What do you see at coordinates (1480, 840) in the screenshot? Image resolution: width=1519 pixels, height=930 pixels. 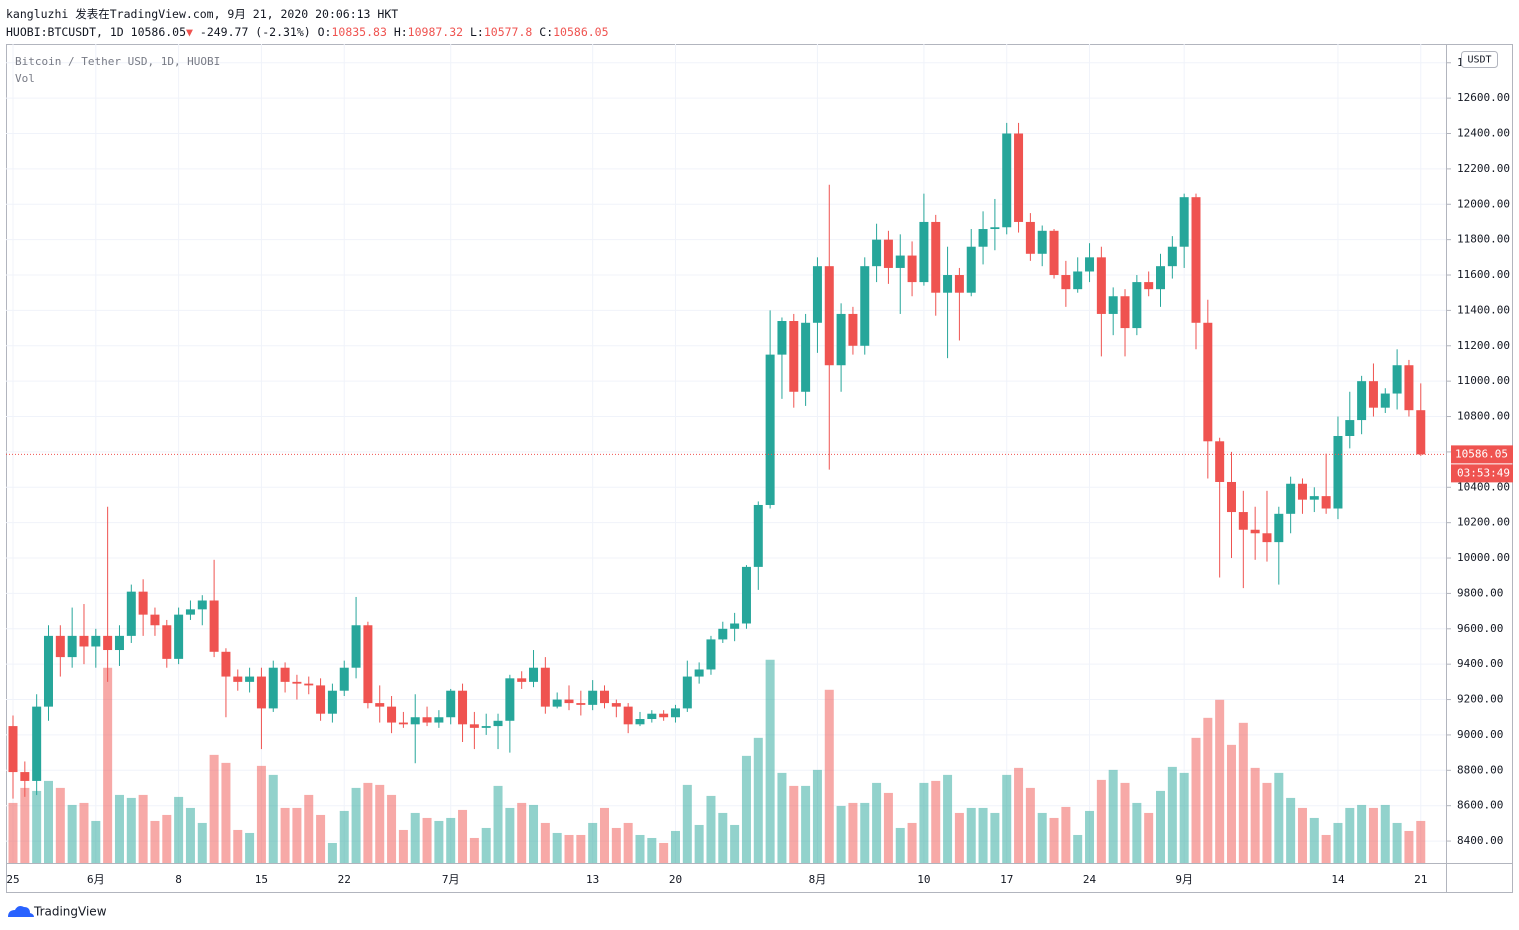 I see `y-tick-label: 8400.00` at bounding box center [1480, 840].